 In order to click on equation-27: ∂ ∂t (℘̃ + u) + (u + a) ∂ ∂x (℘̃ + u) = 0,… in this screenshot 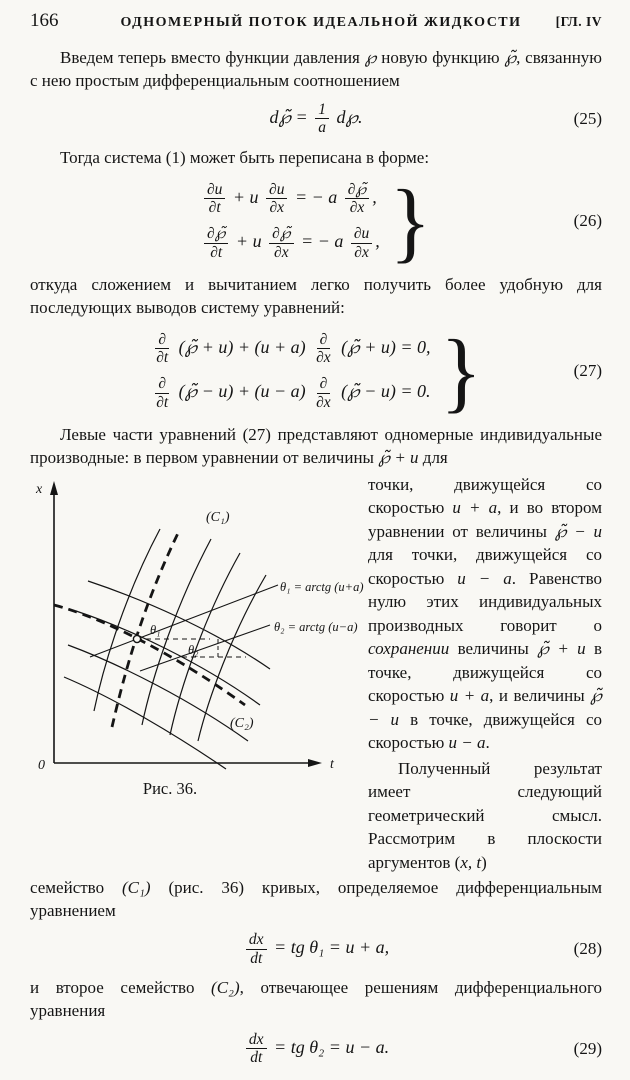, I will do `click(316, 371)`.